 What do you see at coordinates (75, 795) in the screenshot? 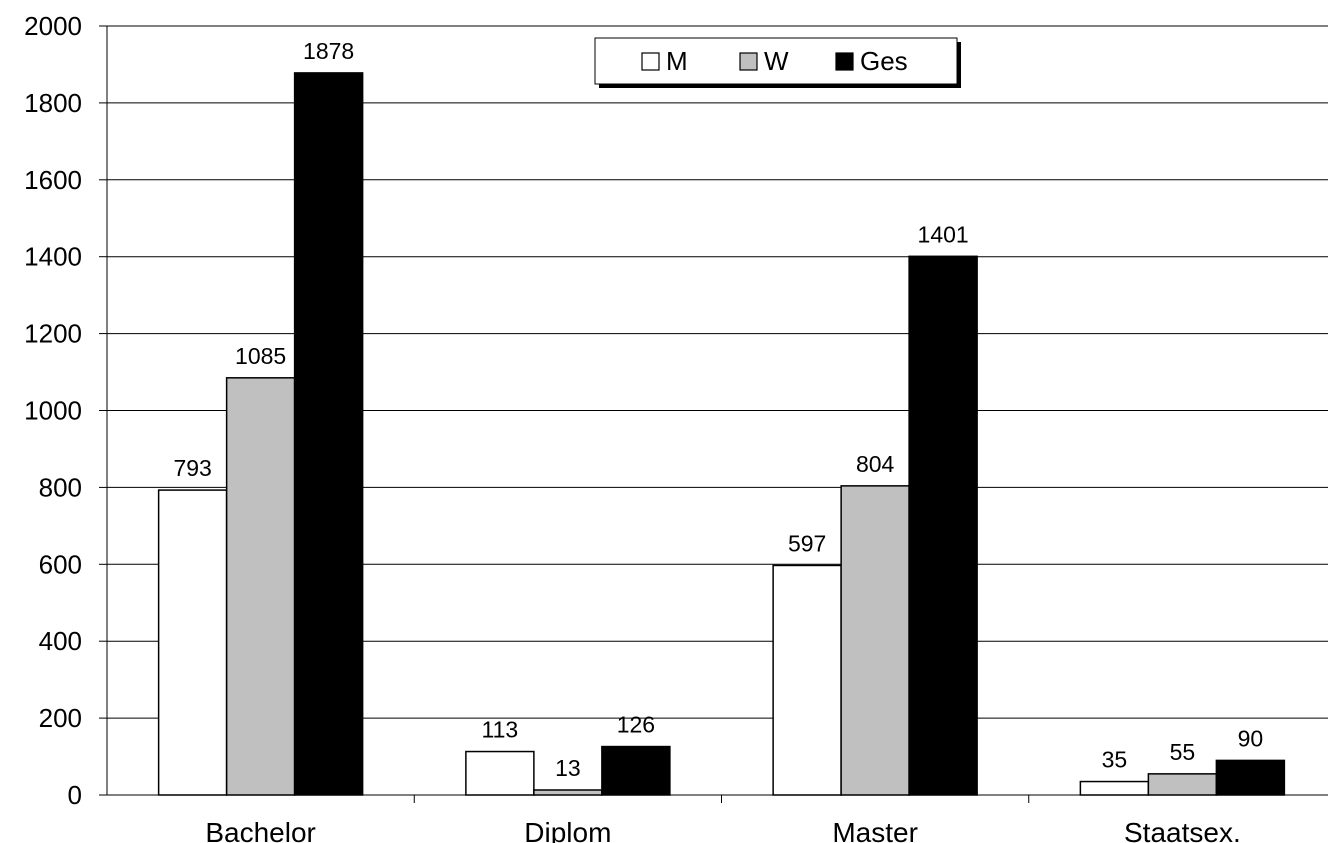
I see `y-tick-label: 0` at bounding box center [75, 795].